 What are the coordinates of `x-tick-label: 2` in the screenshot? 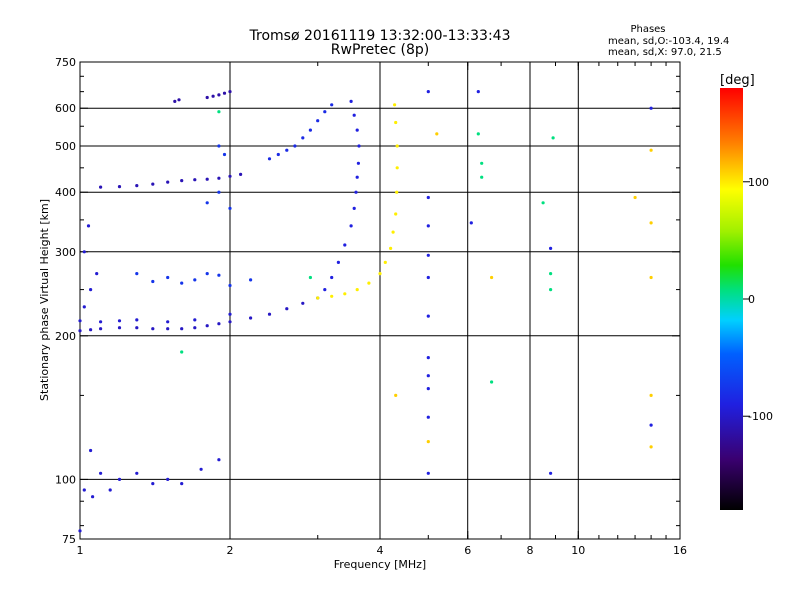 It's located at (230, 550).